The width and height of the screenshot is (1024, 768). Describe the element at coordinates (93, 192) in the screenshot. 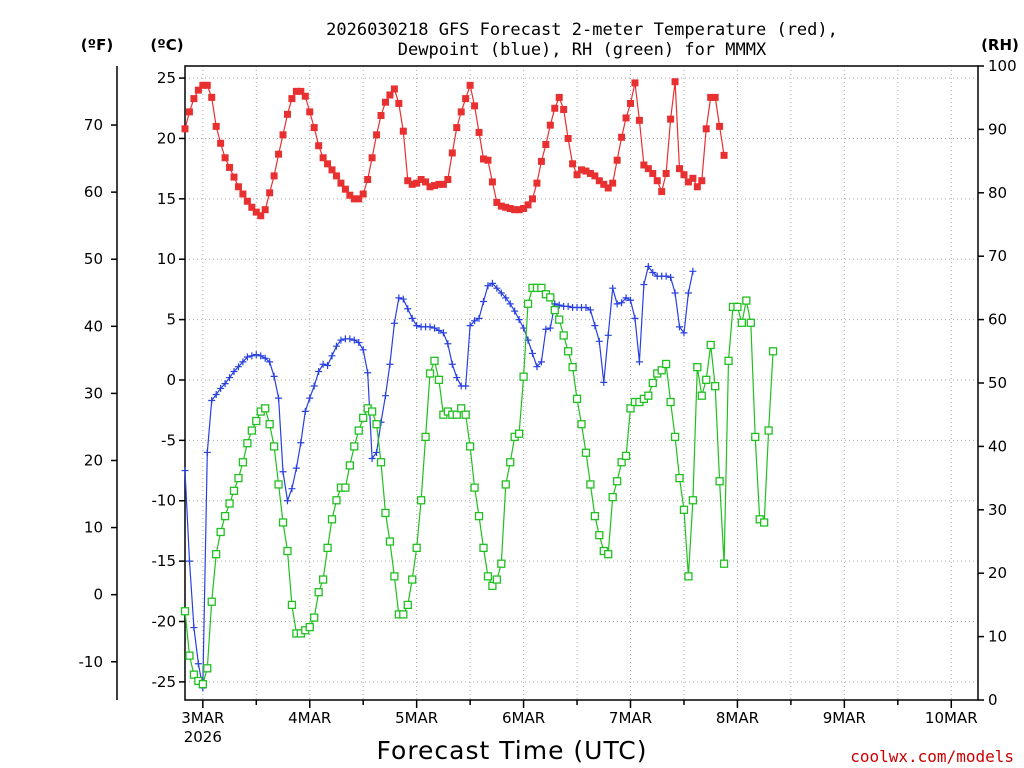

I see `fahrenheit-tick-label: 60` at that location.